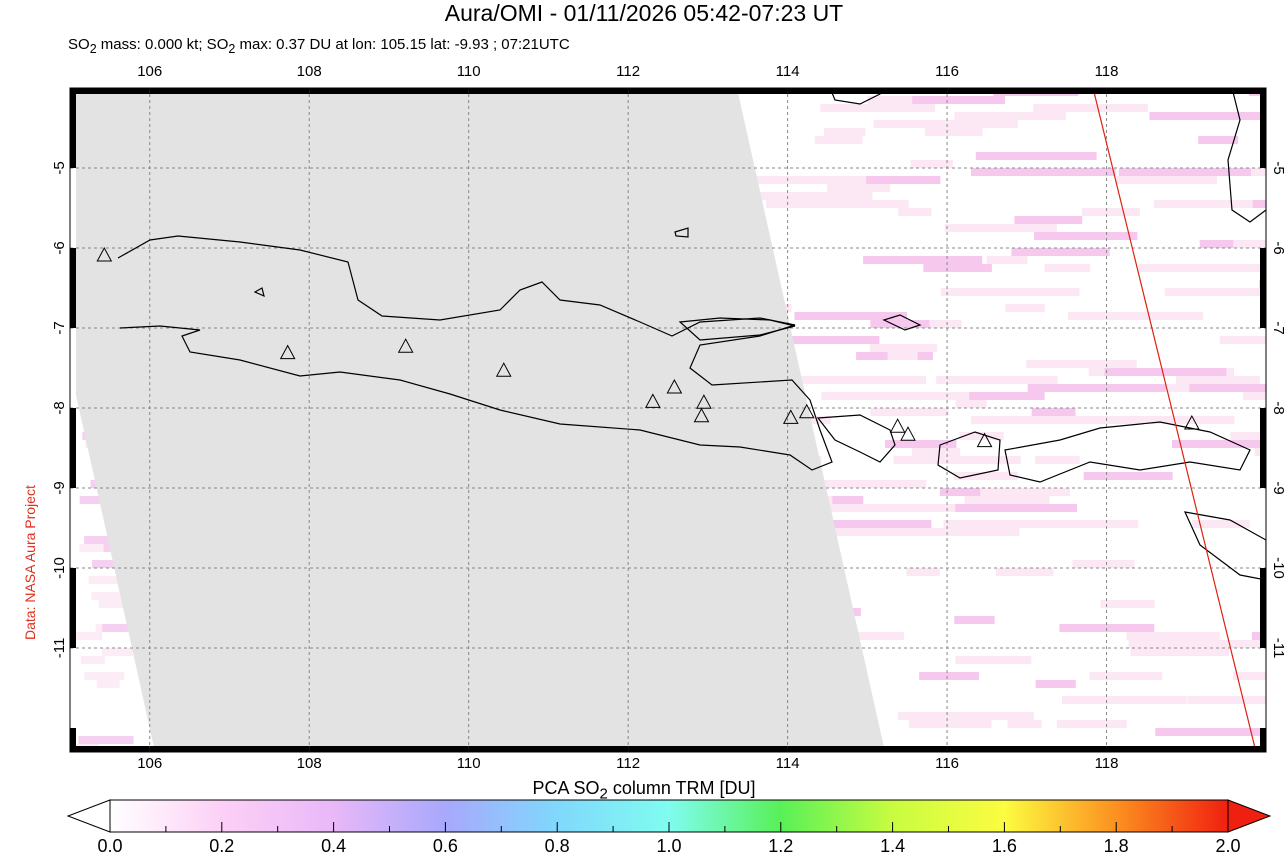 The height and width of the screenshot is (855, 1288). What do you see at coordinates (681, 788) in the screenshot?
I see `colorbar-title-text: column TRM [DU]` at bounding box center [681, 788].